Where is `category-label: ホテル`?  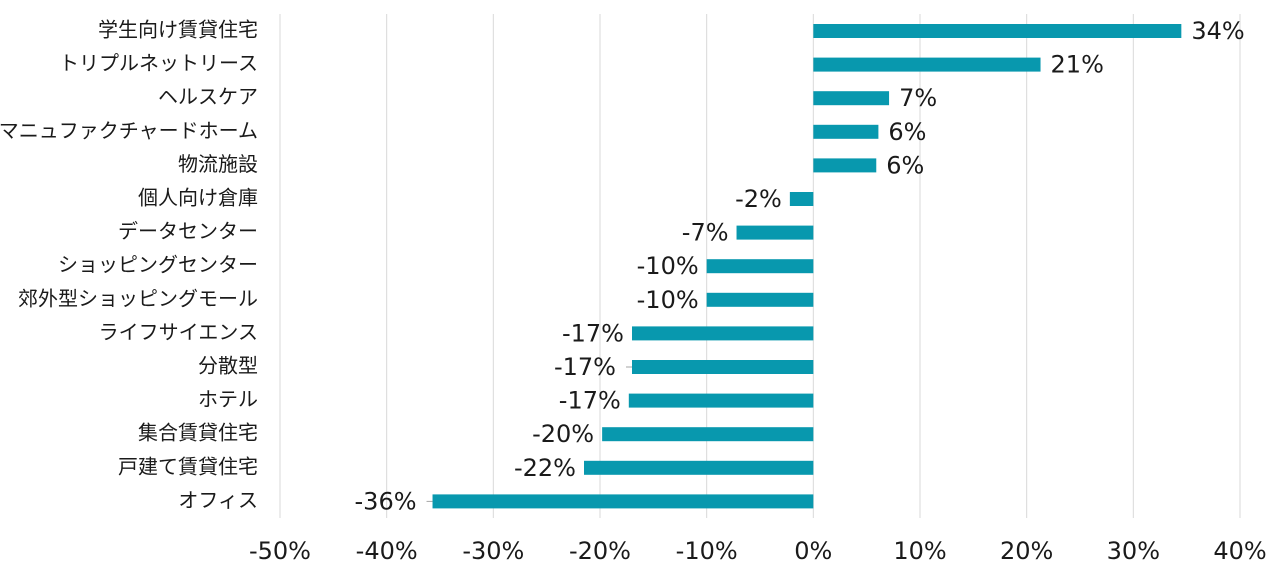 category-label: ホテル is located at coordinates (228, 399).